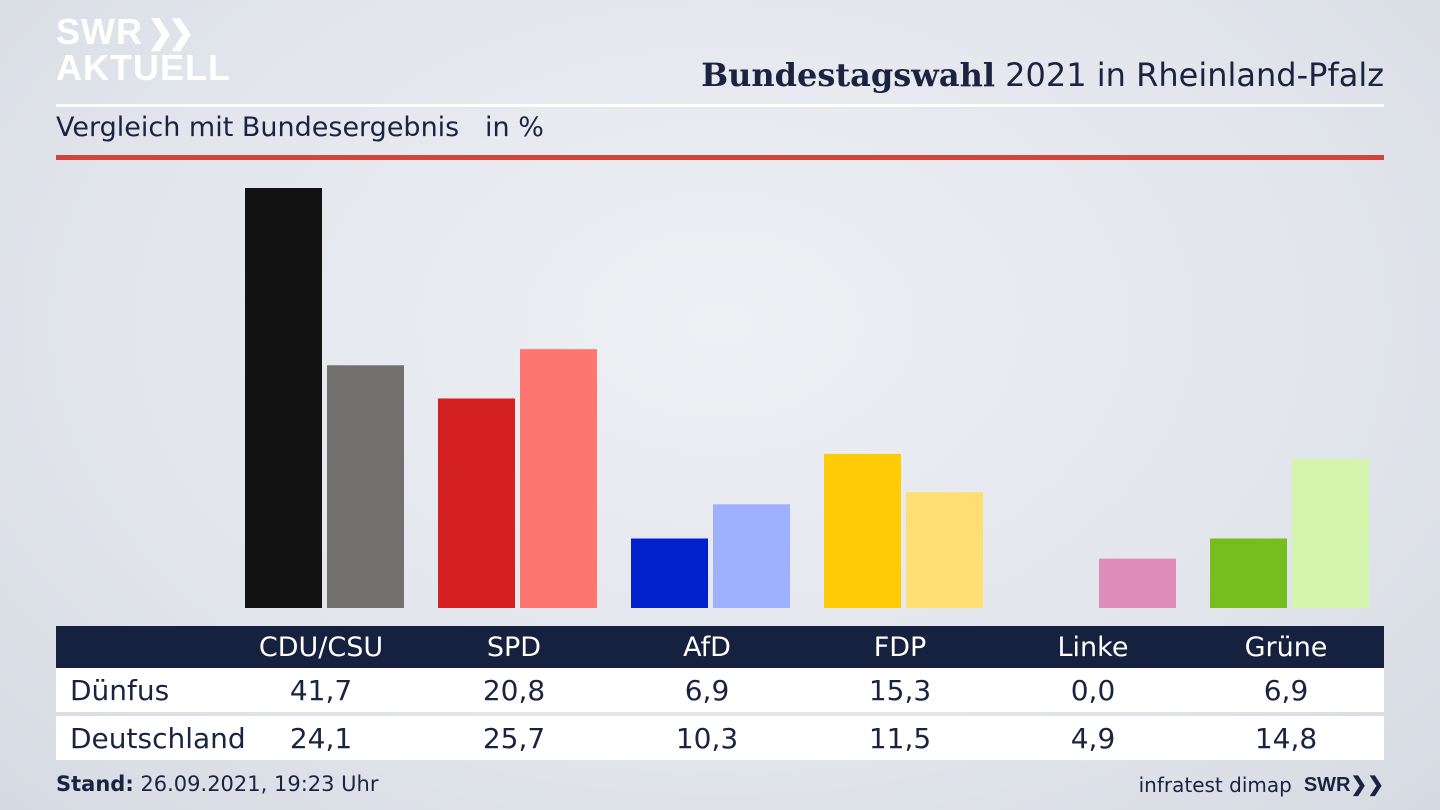  Describe the element at coordinates (751, 556) in the screenshot. I see `bar-afd-national` at that location.